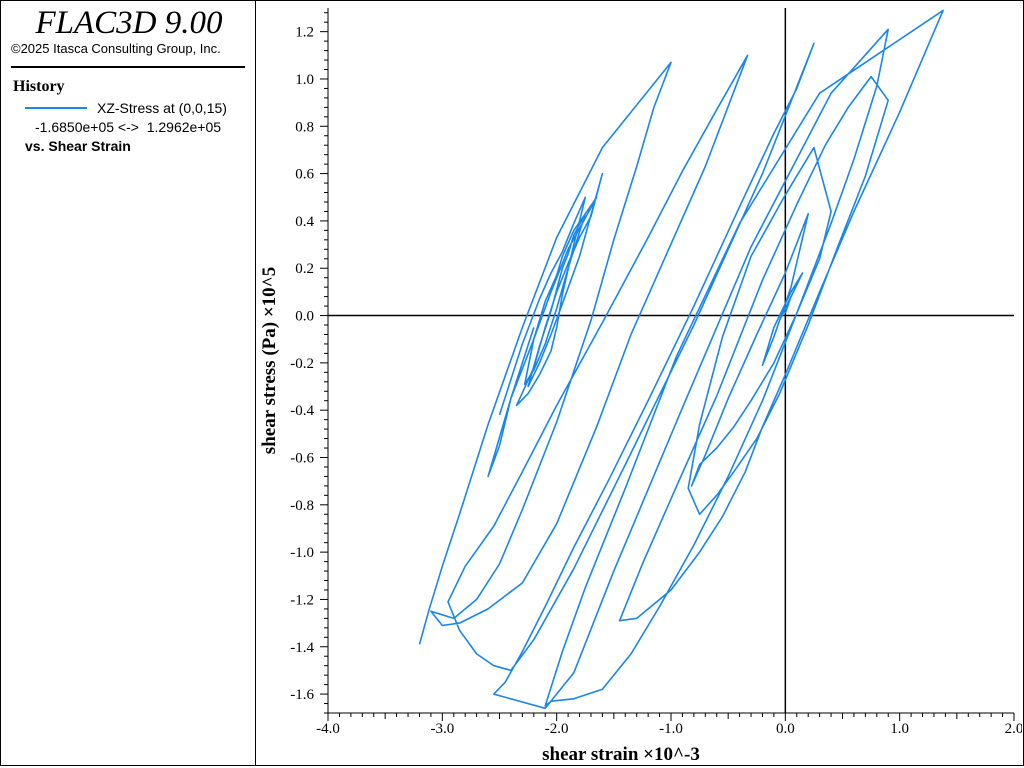 The height and width of the screenshot is (768, 1024). I want to click on y-tick-label: 0.2, so click(304, 269).